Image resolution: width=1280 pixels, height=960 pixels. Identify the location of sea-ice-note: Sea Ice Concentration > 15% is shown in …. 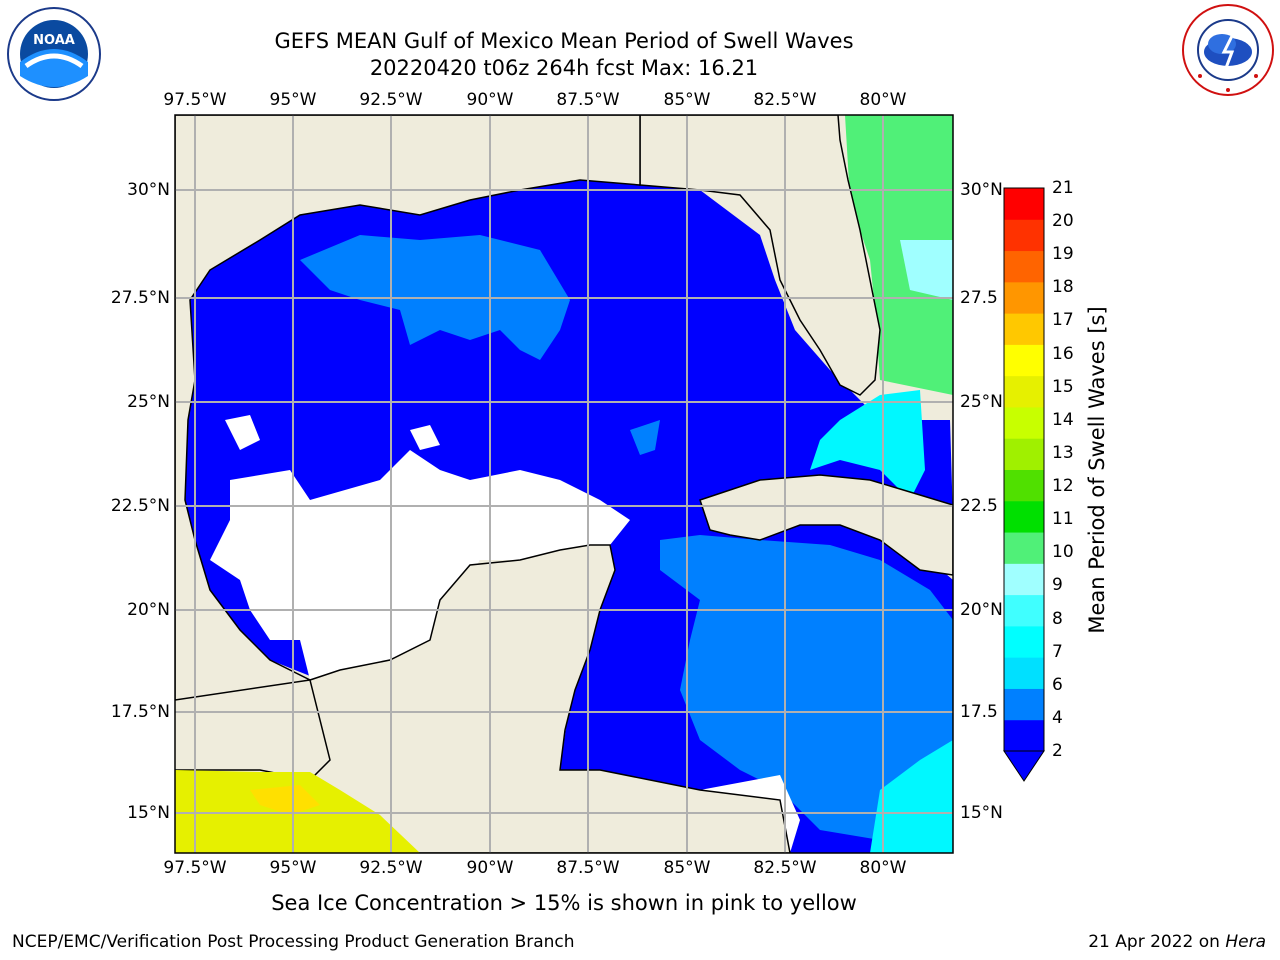
(564, 903).